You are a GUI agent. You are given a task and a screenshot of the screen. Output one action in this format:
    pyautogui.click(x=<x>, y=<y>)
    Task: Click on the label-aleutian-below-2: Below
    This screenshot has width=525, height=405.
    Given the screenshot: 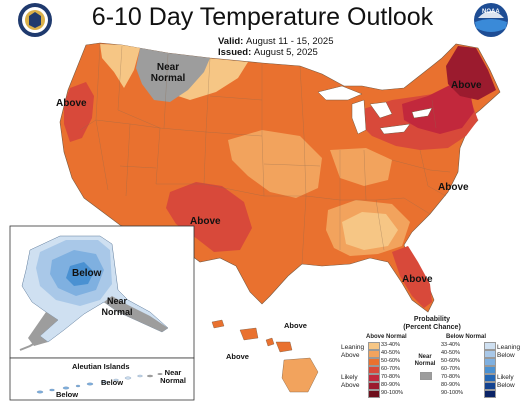 What is the action you would take?
    pyautogui.click(x=67, y=394)
    